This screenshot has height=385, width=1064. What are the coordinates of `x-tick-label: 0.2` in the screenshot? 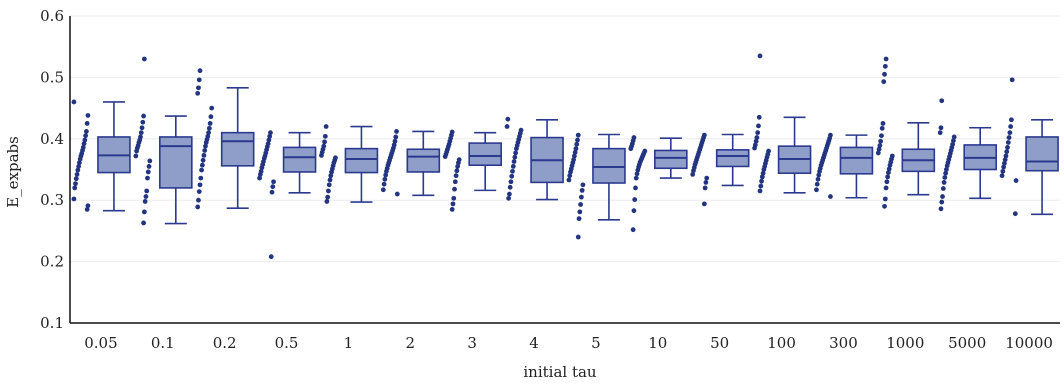 It's located at (225, 343).